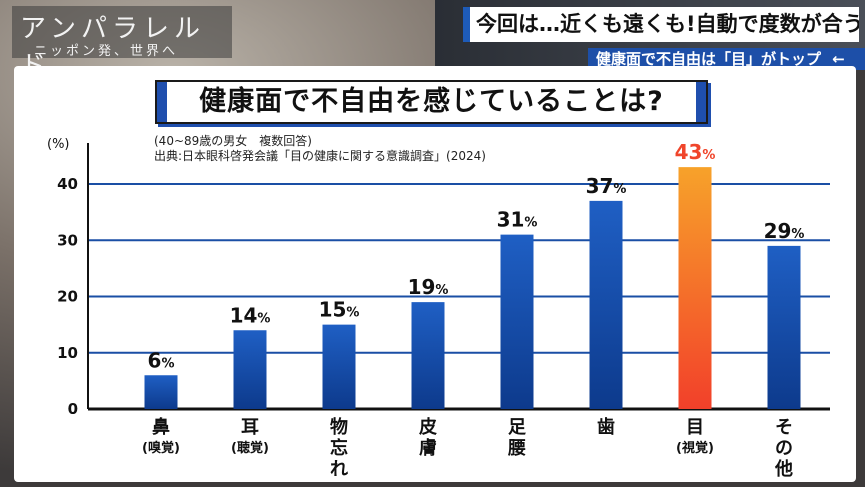  What do you see at coordinates (162, 102) in the screenshot?
I see `title-accent-left` at bounding box center [162, 102].